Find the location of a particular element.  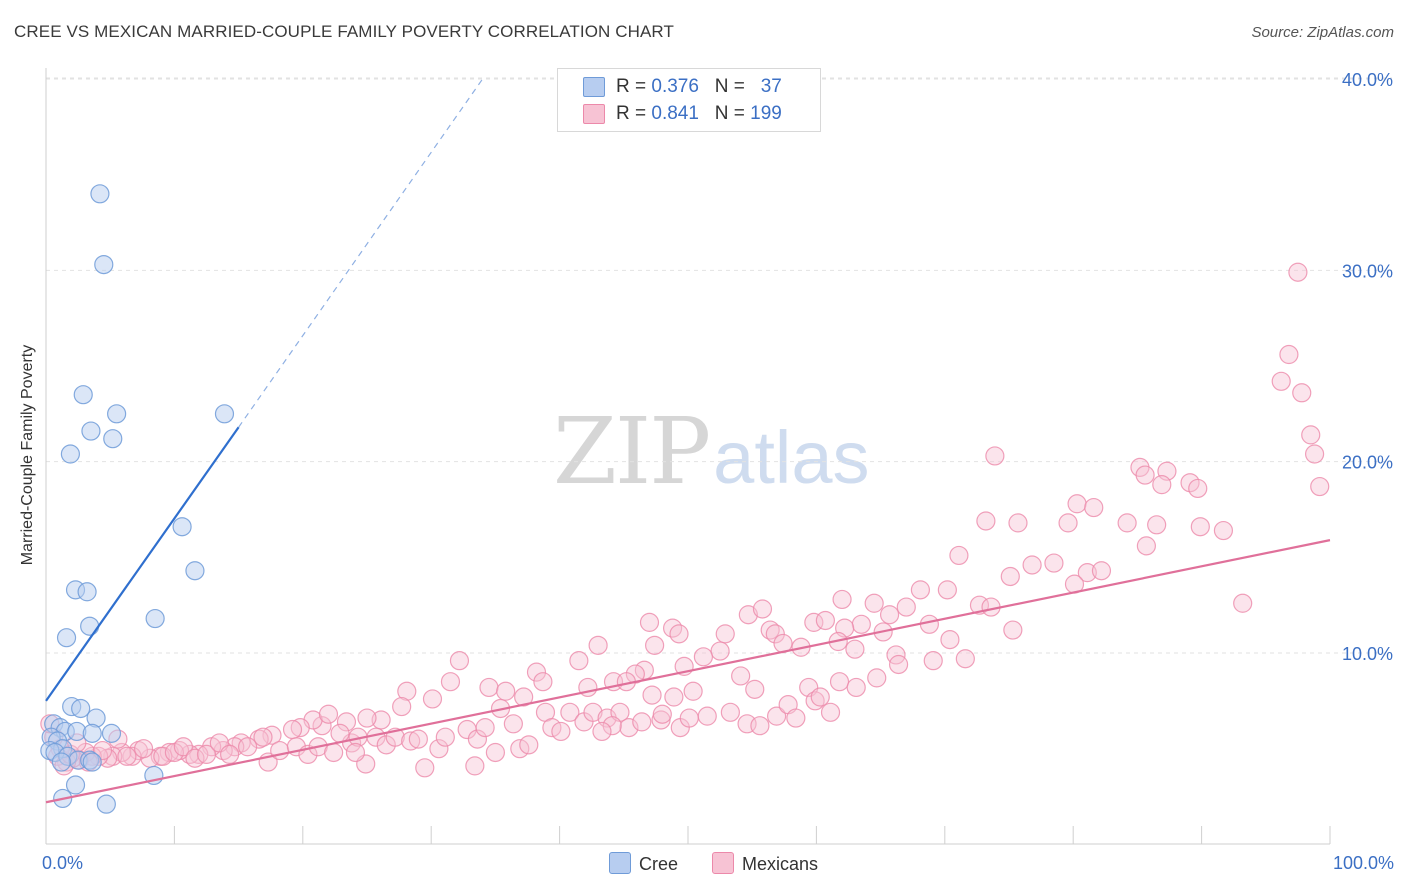

watermark-zip: ZIP is located at coordinates (632, 451).